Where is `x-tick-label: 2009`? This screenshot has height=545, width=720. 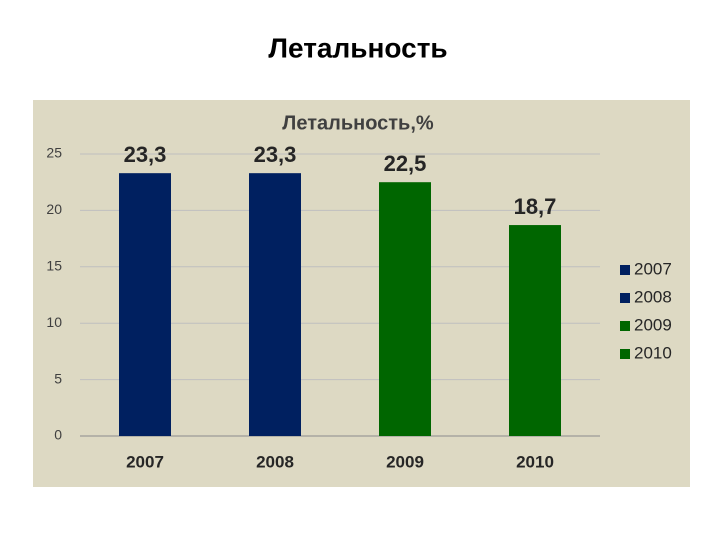 x-tick-label: 2009 is located at coordinates (405, 461).